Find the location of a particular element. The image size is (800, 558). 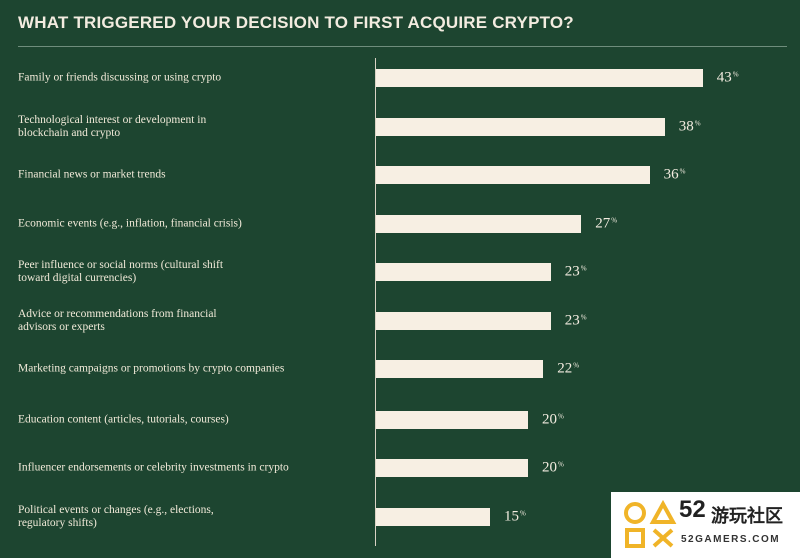

data-label: 38% is located at coordinates (689, 126).